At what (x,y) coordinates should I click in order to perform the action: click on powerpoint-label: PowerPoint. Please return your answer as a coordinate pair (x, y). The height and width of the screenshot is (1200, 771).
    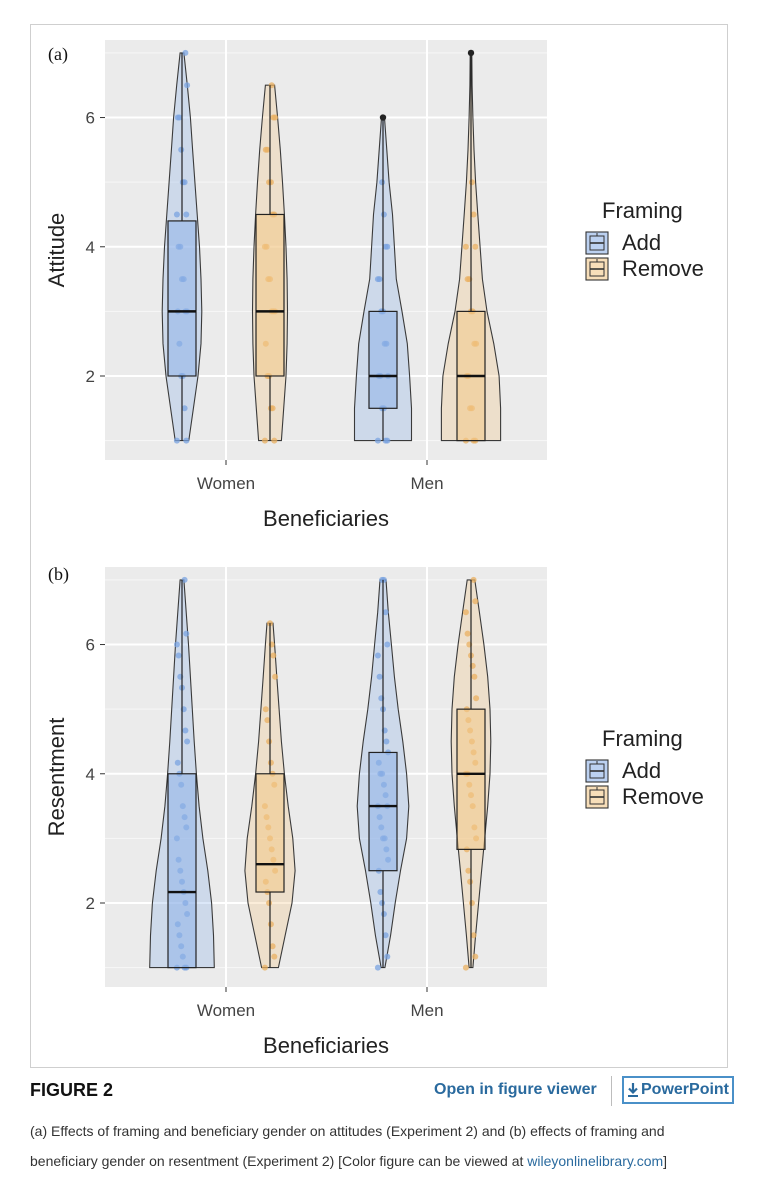
    Looking at the image, I should click on (685, 1089).